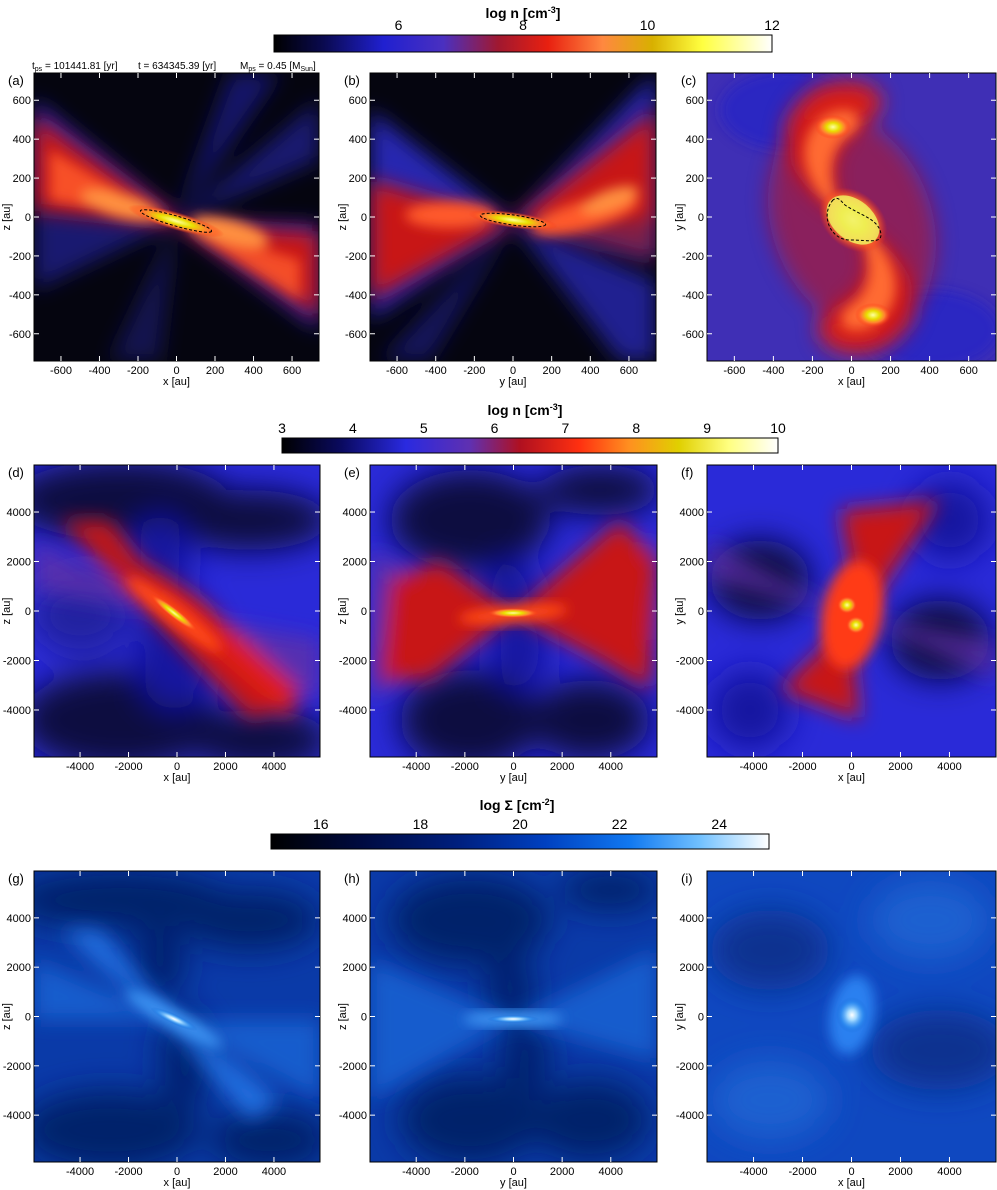 This screenshot has height=1190, width=997. Describe the element at coordinates (352, 472) in the screenshot. I see `panel-label: (e)` at that location.